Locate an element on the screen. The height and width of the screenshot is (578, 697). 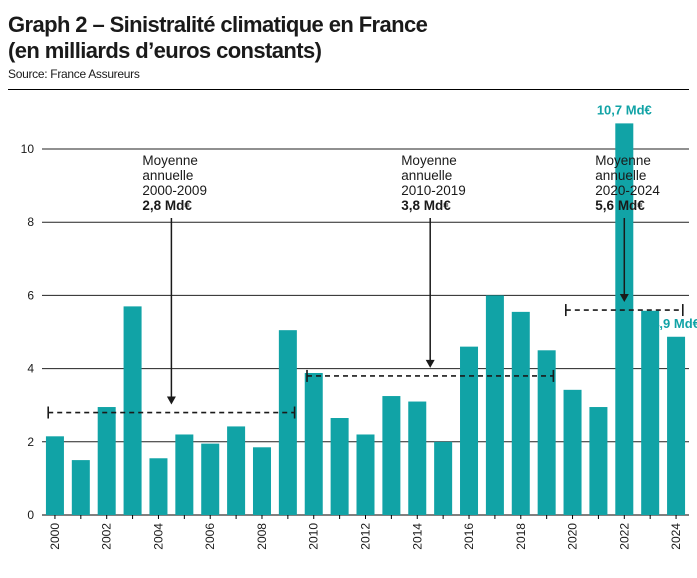
average-annotation-text: 2010-2019 is located at coordinates (433, 190).